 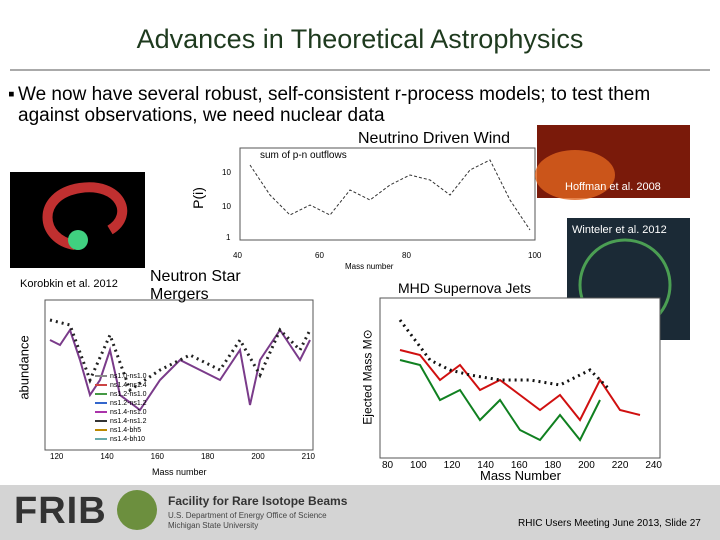 What do you see at coordinates (182, 456) in the screenshot?
I see `merger-x-ticks: 120 140 160 180 200 210` at bounding box center [182, 456].